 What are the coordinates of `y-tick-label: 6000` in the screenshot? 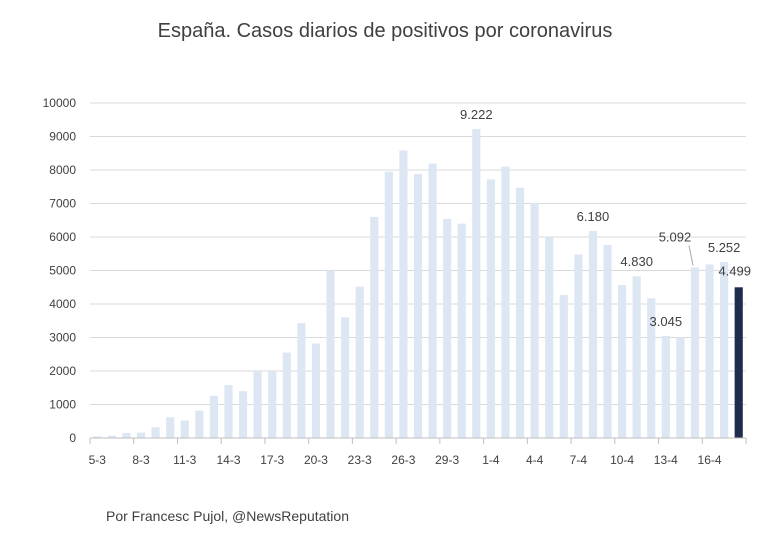 It's located at (62, 237).